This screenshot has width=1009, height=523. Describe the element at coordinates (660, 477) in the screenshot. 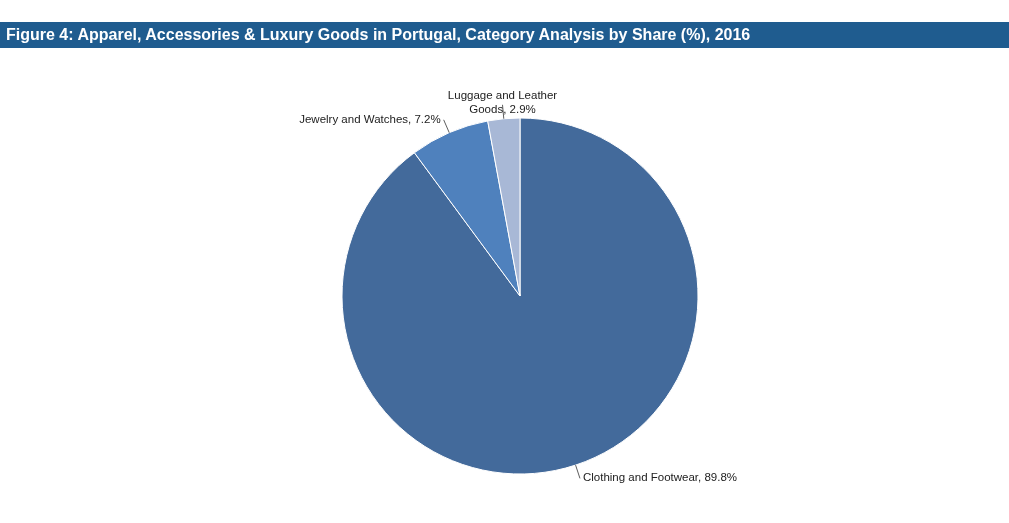

I see `slice-label: Clothing and Footwear, 89.8%` at that location.